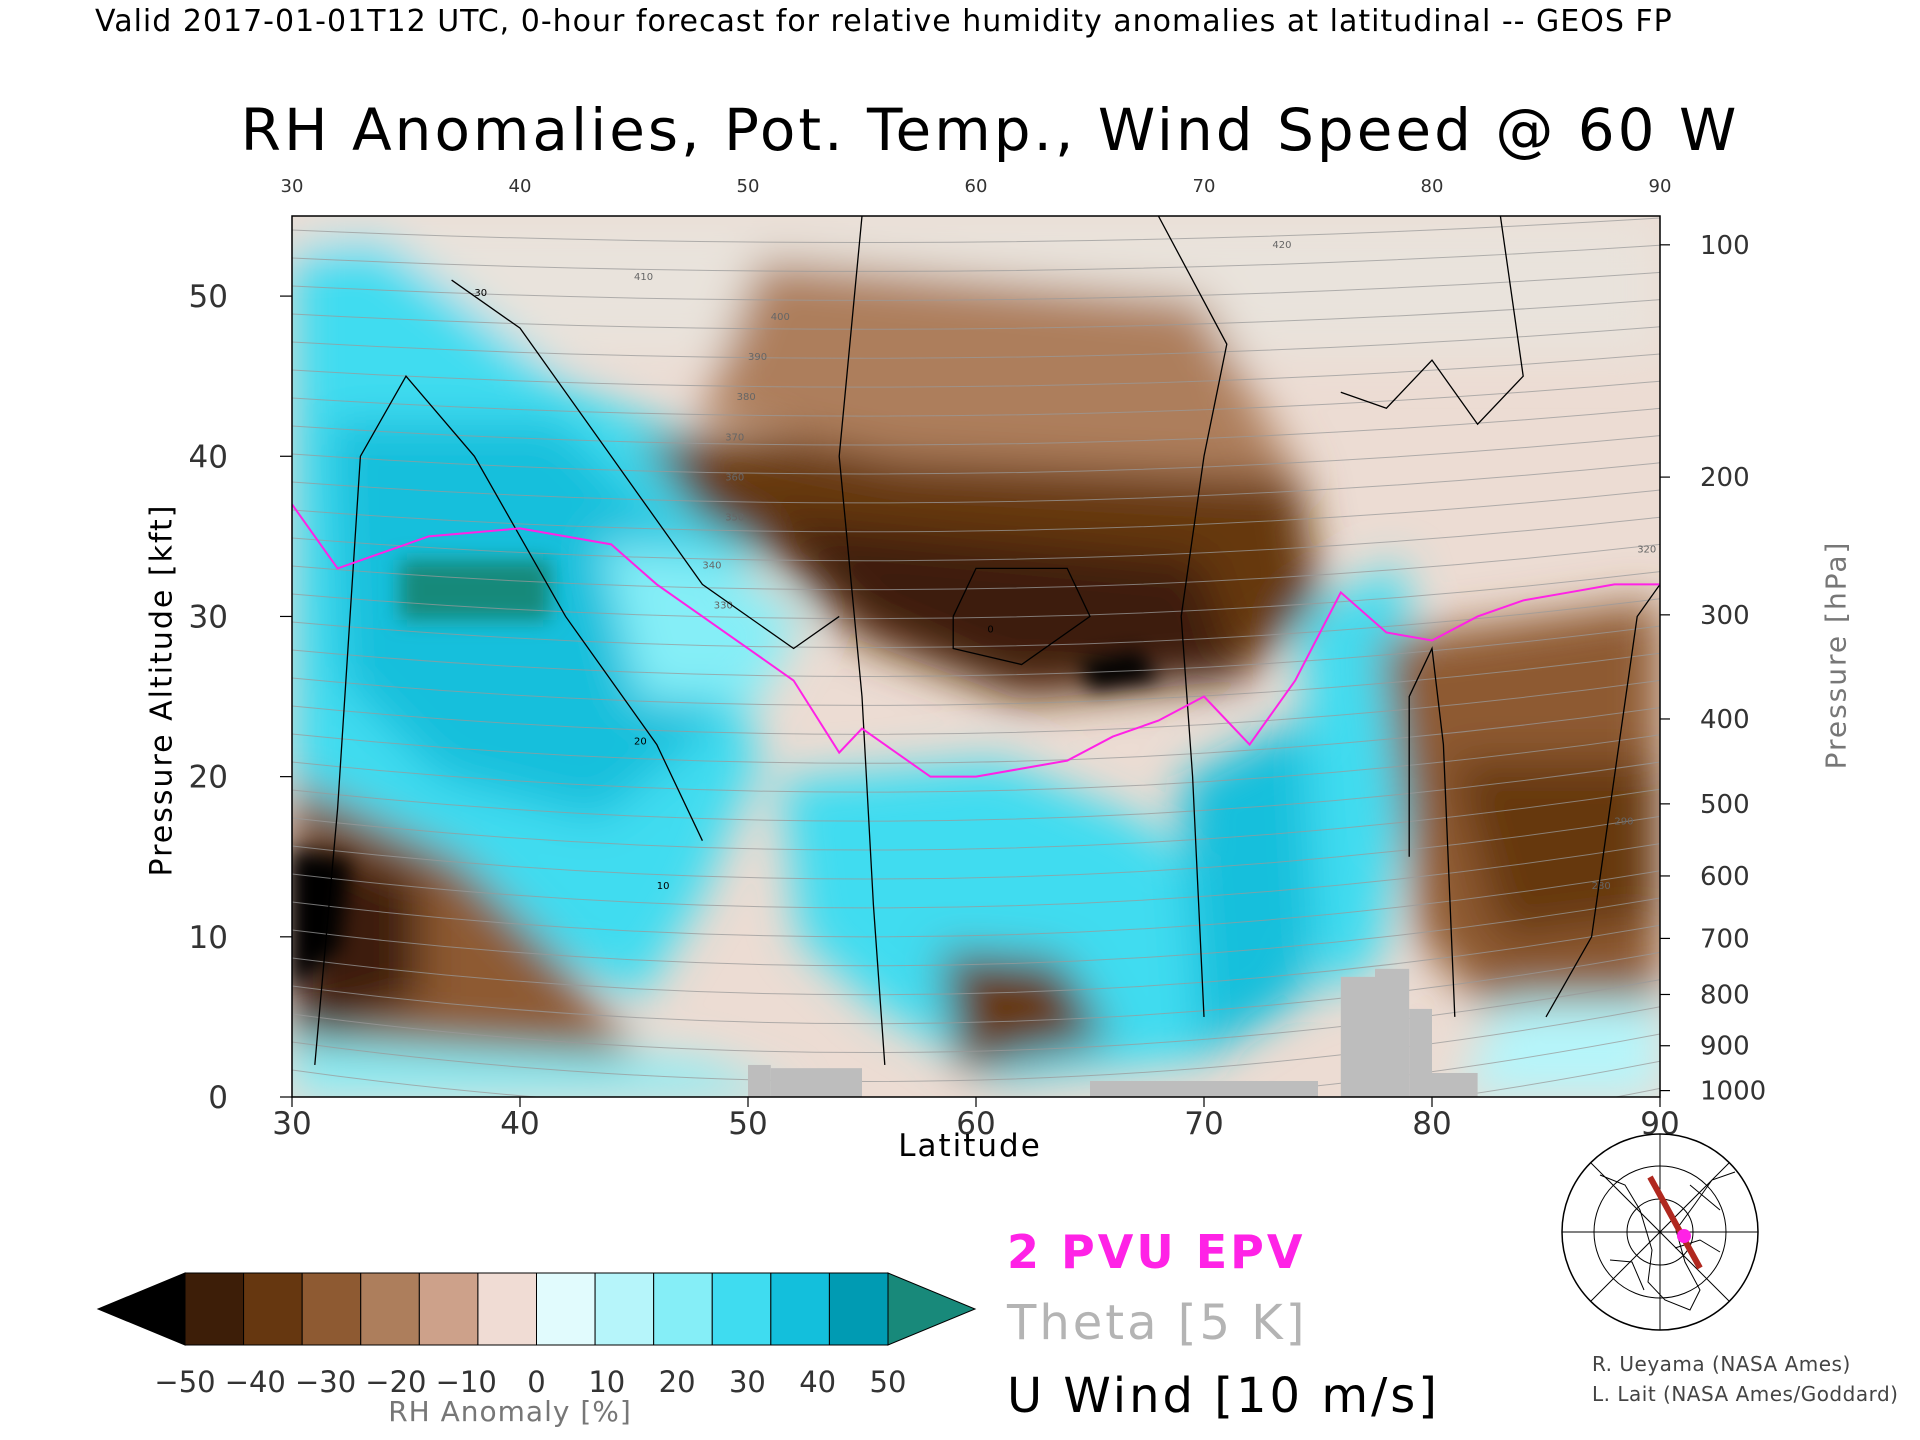 The image size is (1920, 1440). Describe the element at coordinates (643, 277) in the screenshot. I see `theta-contour-label: 410` at that location.